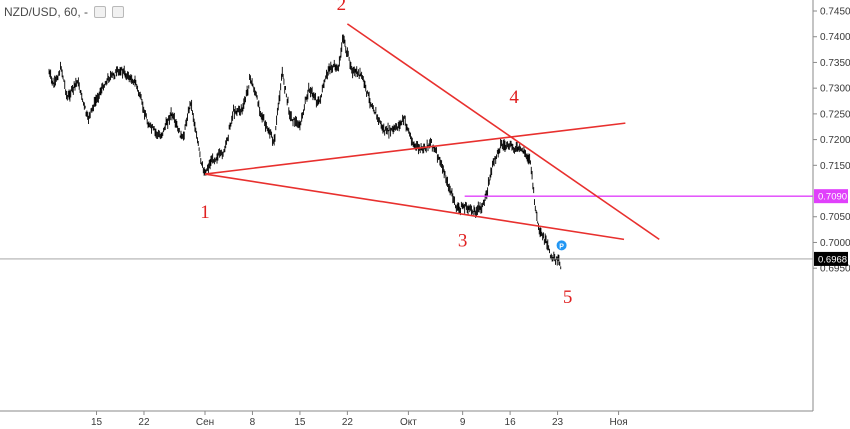  Describe the element at coordinates (558, 422) in the screenshot. I see `x-tick-label: 23` at that location.